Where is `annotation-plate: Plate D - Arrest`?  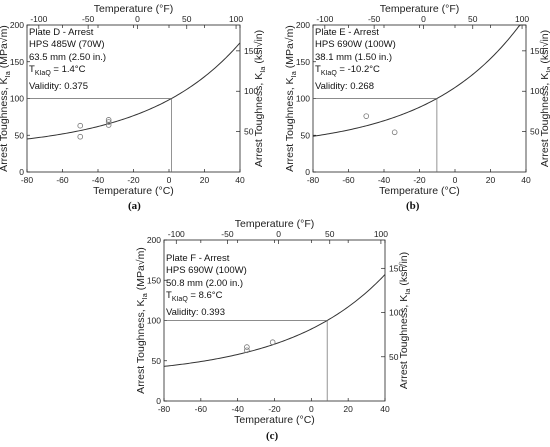
annotation-plate: Plate D - Arrest is located at coordinates (61, 32).